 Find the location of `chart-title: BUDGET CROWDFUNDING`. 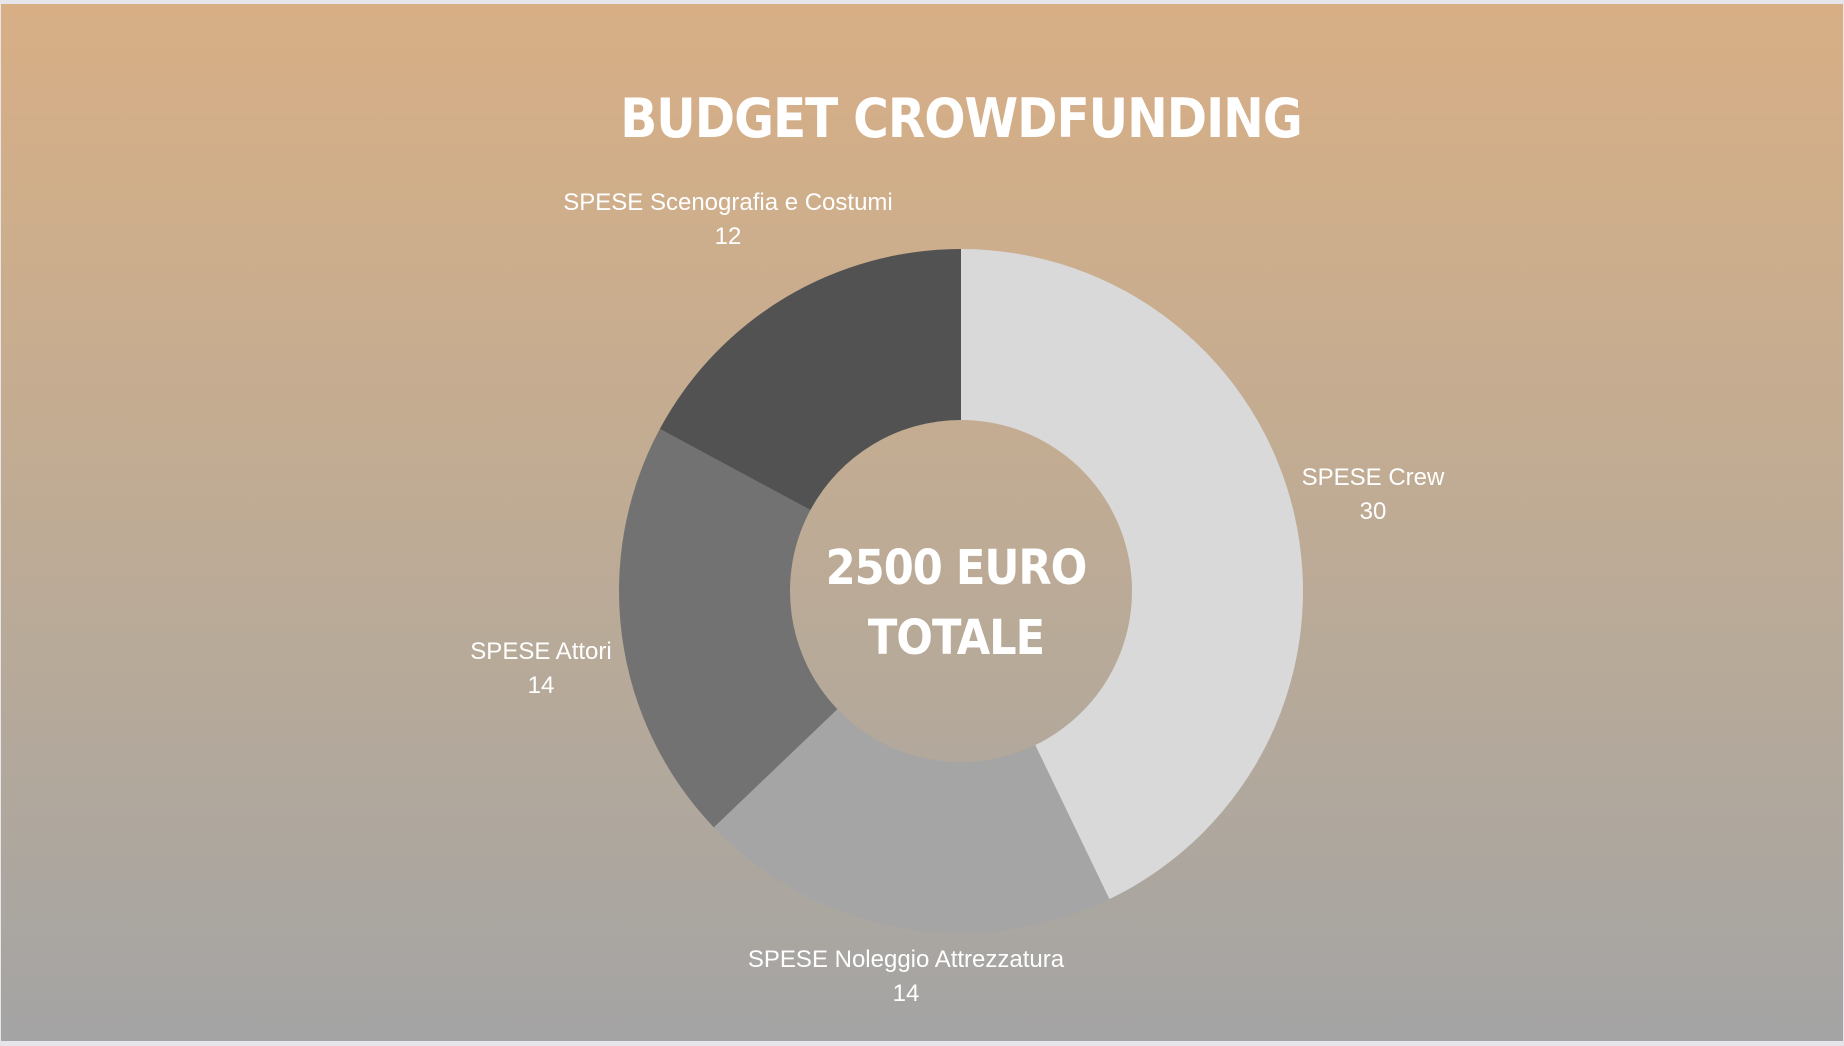

chart-title: BUDGET CROWDFUNDING is located at coordinates (960, 118).